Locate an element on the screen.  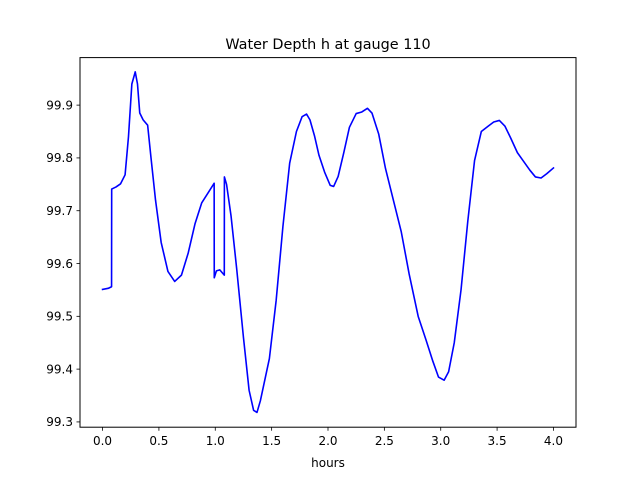
y-tick-label: 99.3 is located at coordinates (59, 422).